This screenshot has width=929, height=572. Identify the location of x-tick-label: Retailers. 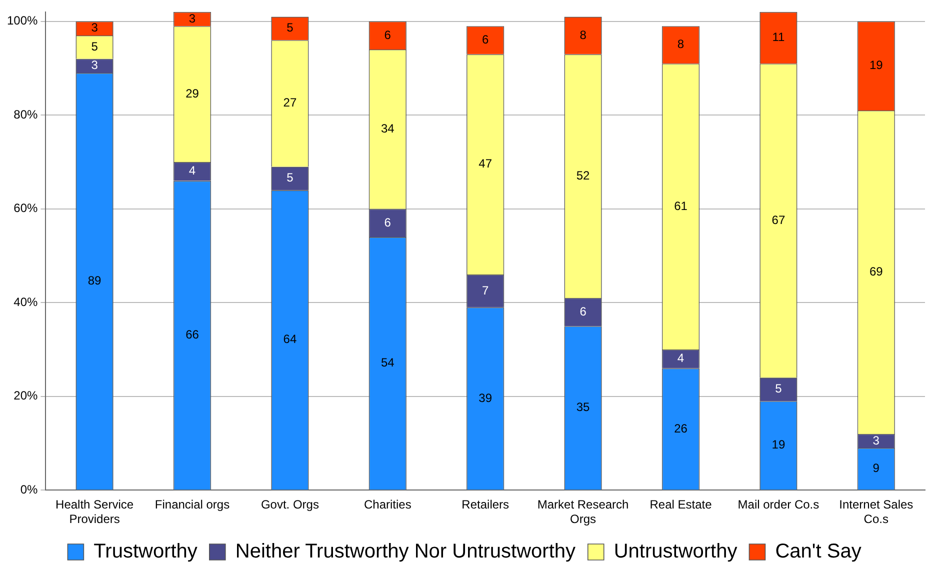
(486, 505).